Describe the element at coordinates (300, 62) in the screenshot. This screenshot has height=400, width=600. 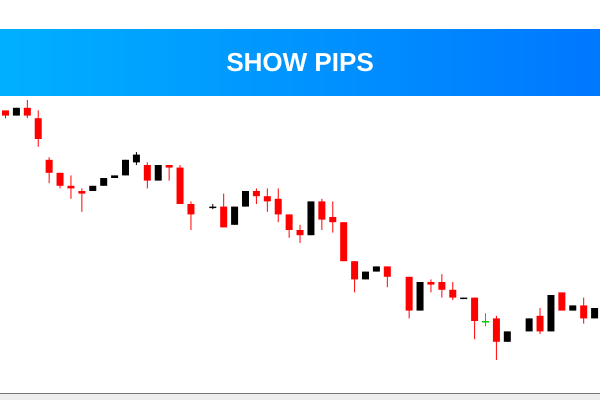
I see `chart-title: SHOW PIPS` at that location.